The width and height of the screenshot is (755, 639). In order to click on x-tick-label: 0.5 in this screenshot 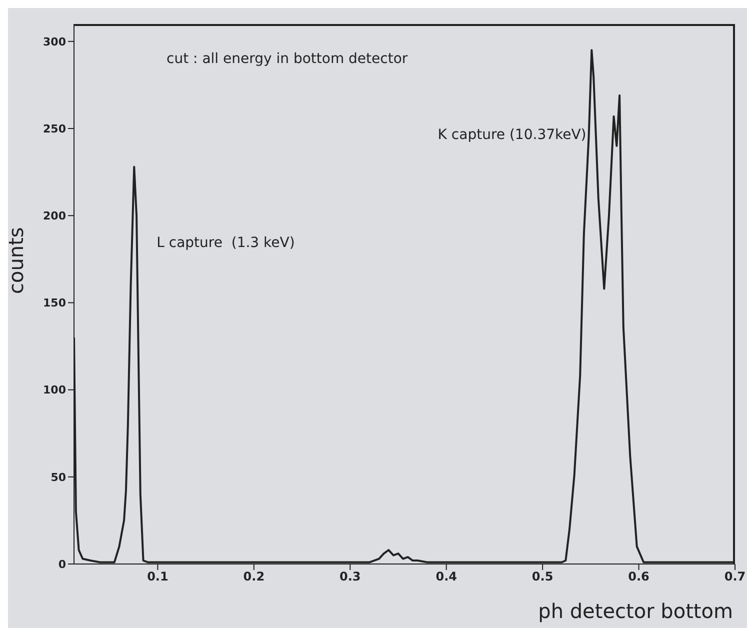, I will do `click(543, 577)`.